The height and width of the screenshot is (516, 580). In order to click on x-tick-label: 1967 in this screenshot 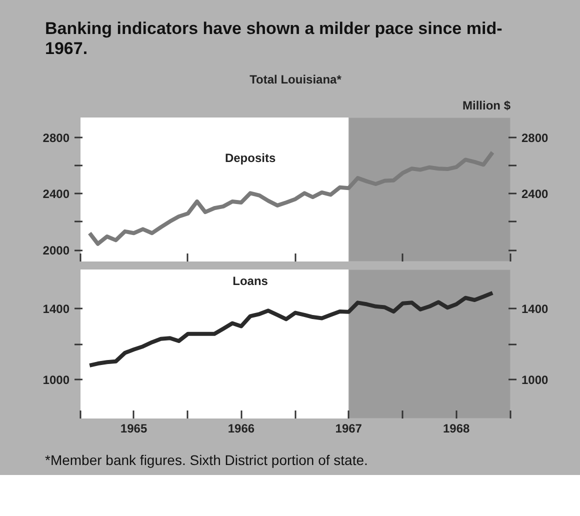, I will do `click(348, 428)`.